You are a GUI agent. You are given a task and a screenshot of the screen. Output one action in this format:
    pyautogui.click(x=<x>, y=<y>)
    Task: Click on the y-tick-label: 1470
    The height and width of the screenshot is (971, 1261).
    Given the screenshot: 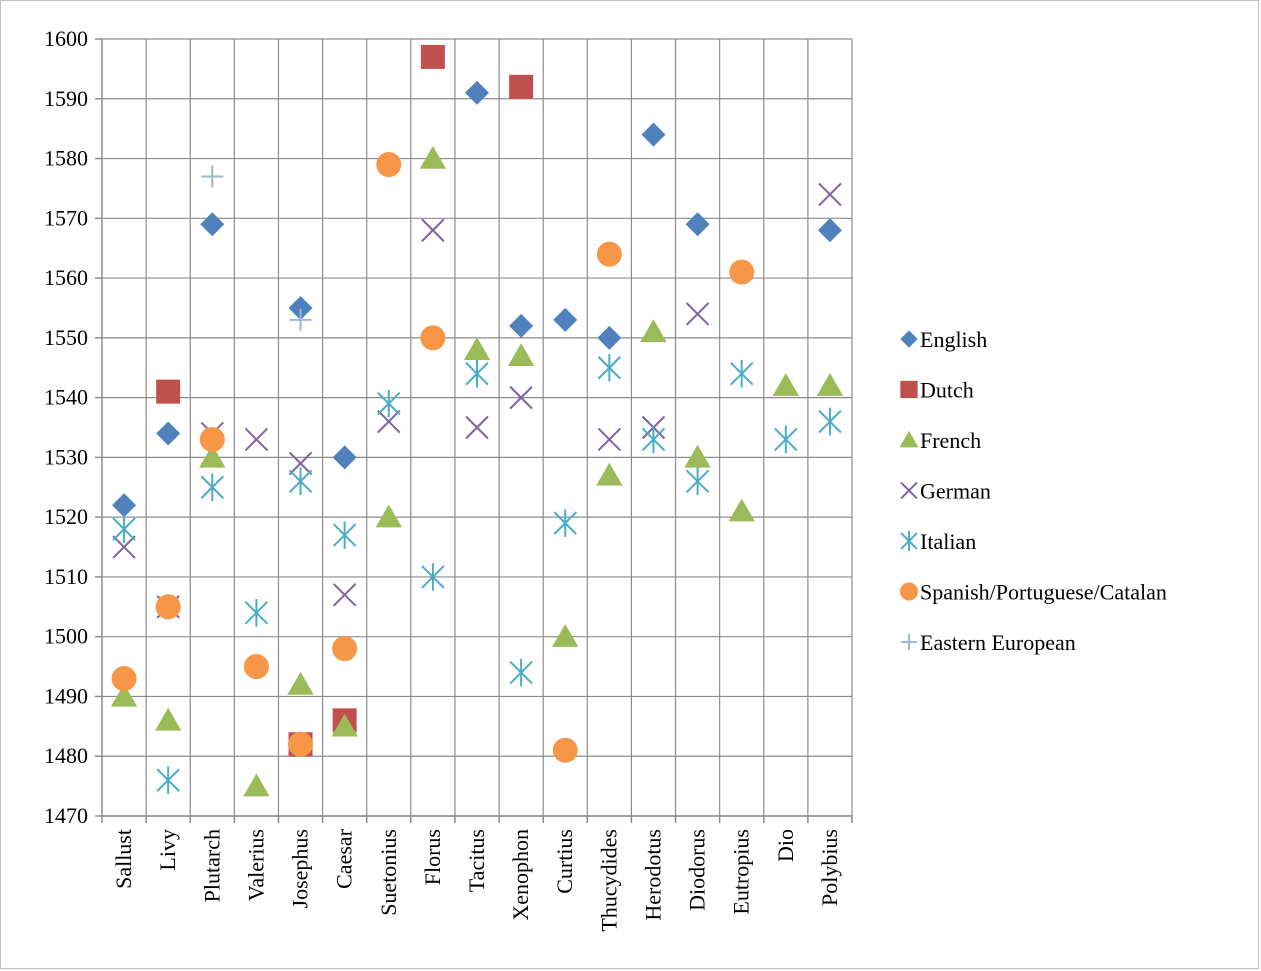 What is the action you would take?
    pyautogui.click(x=66, y=815)
    